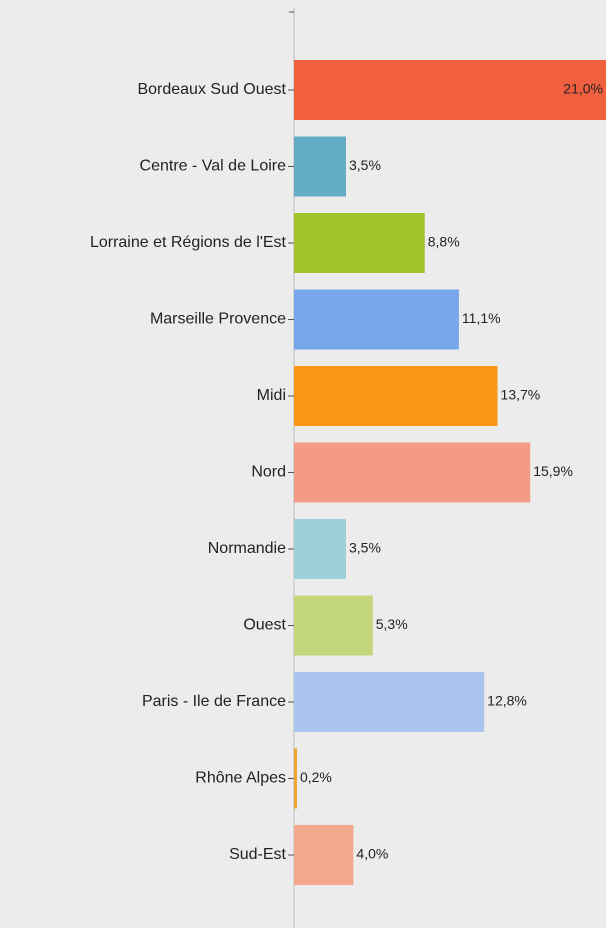 This screenshot has width=606, height=928. What do you see at coordinates (268, 472) in the screenshot?
I see `y-tick-label: Nord` at bounding box center [268, 472].